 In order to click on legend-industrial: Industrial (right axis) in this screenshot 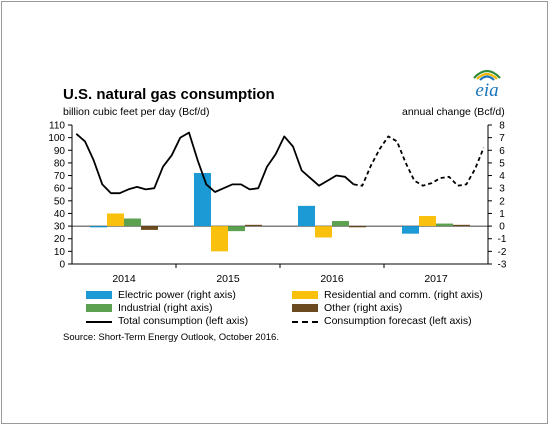, I will do `click(186, 309)`.